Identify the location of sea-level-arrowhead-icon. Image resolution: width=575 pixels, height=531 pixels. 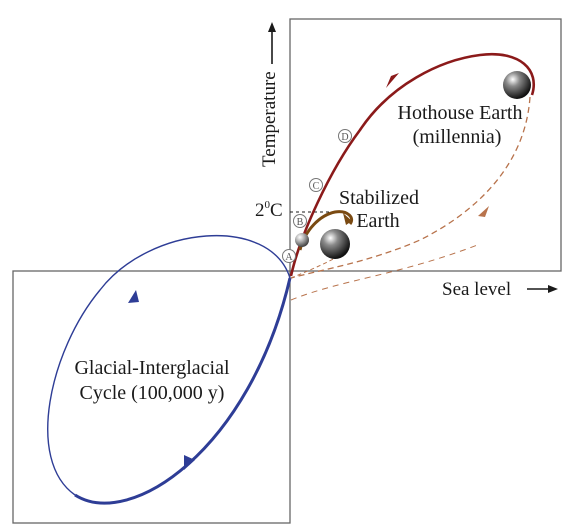
(553, 289).